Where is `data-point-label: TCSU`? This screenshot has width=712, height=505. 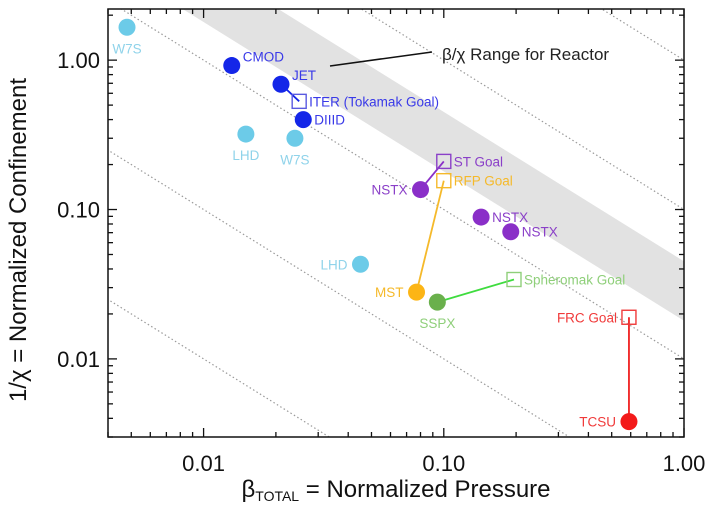 data-point-label: TCSU is located at coordinates (597, 422).